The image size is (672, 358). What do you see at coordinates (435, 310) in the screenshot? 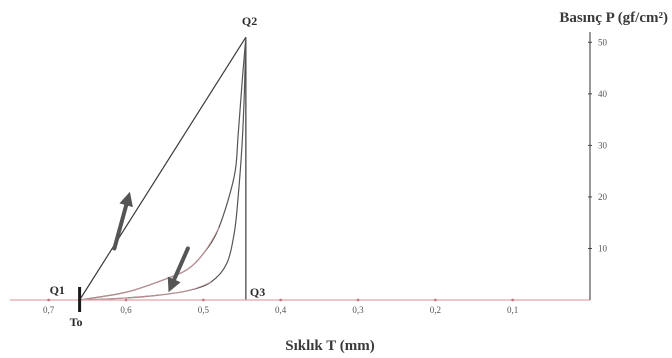
I see `x-tick-label: 0,2` at bounding box center [435, 310].